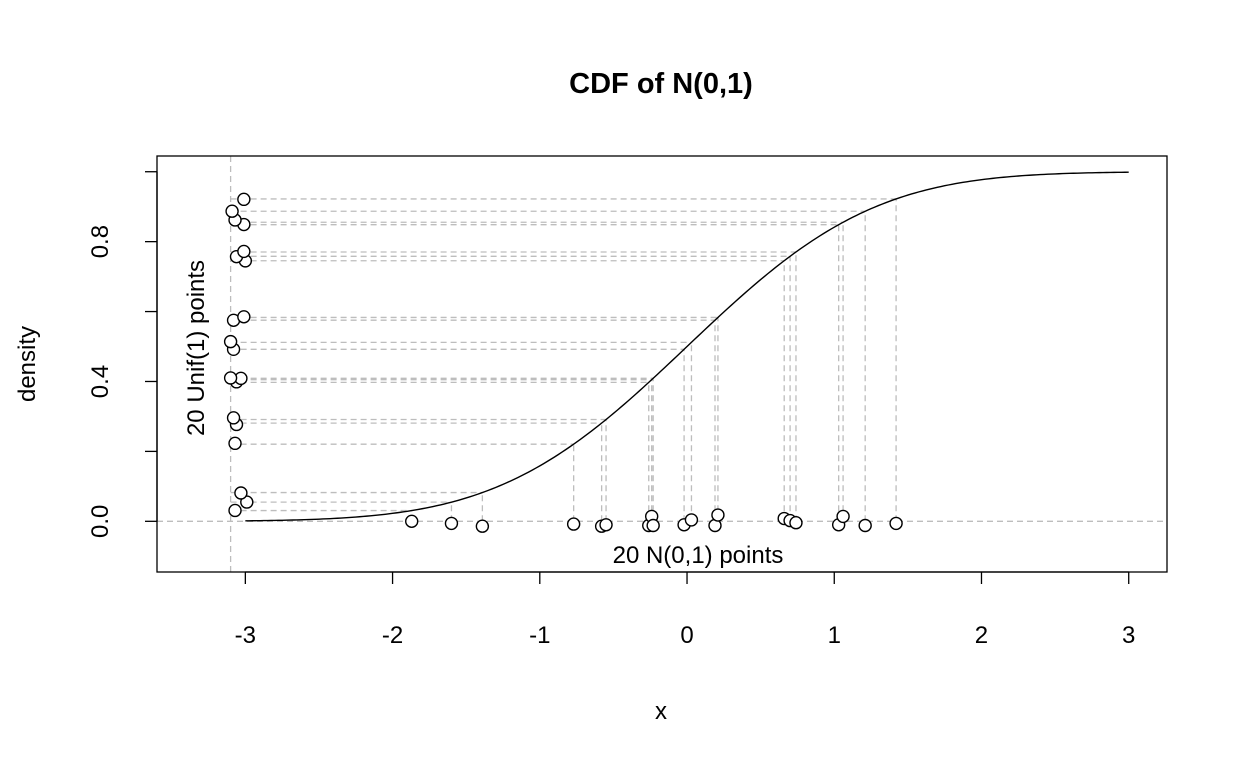  Describe the element at coordinates (698, 555) in the screenshot. I see `normal-points-label: 20 N(0,1) points` at that location.